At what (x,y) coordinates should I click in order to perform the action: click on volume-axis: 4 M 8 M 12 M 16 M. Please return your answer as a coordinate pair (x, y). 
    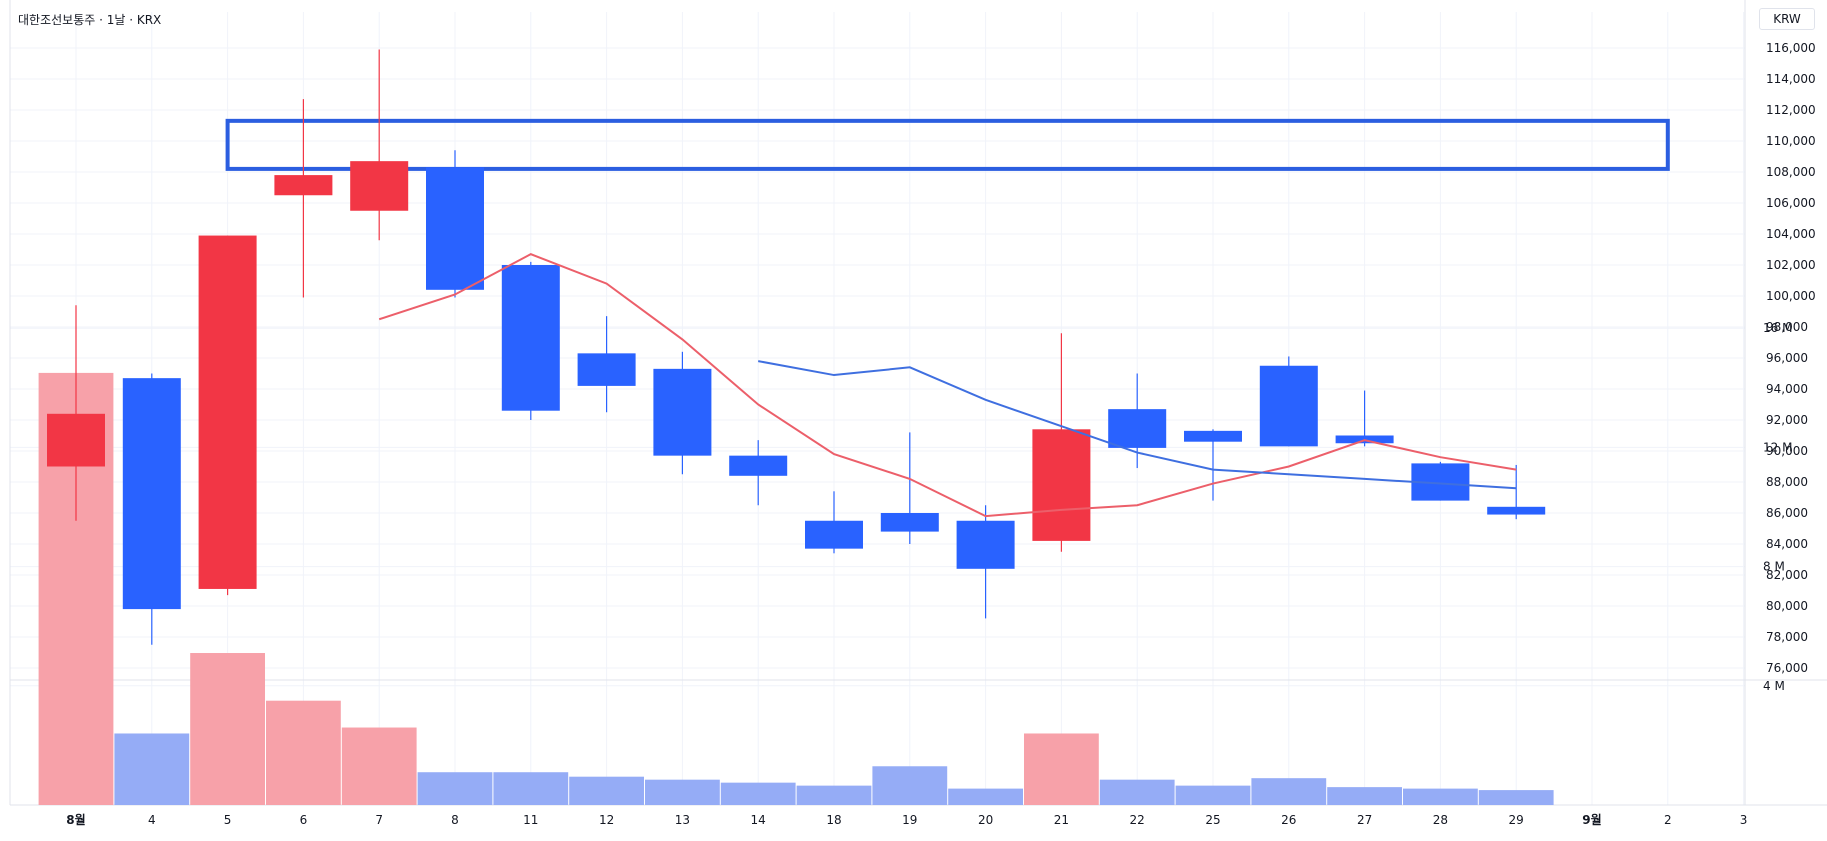
    Looking at the image, I should click on (1777, 507).